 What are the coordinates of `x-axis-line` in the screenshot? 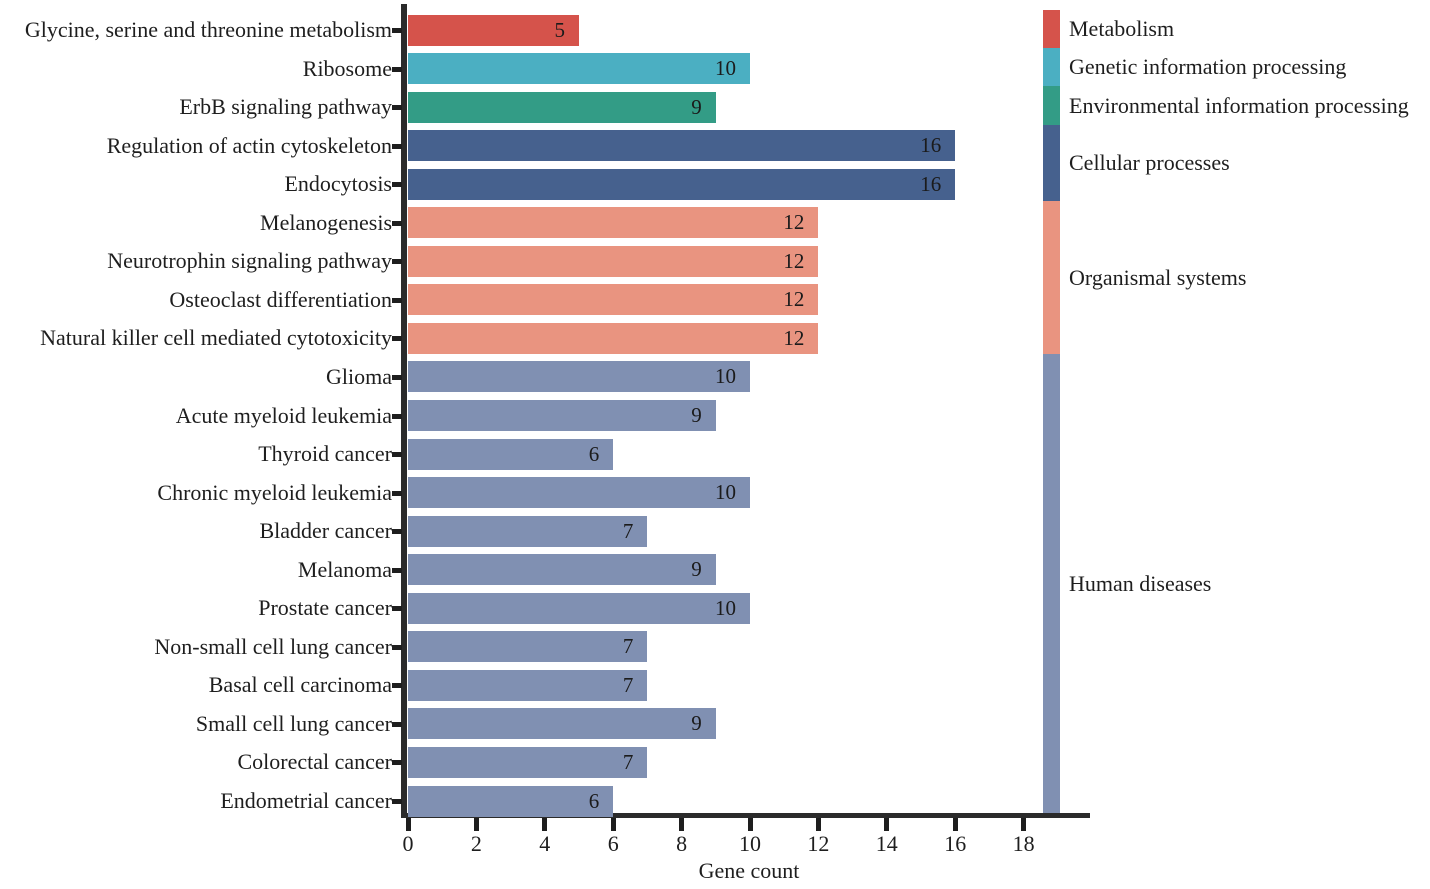 It's located at (745, 815).